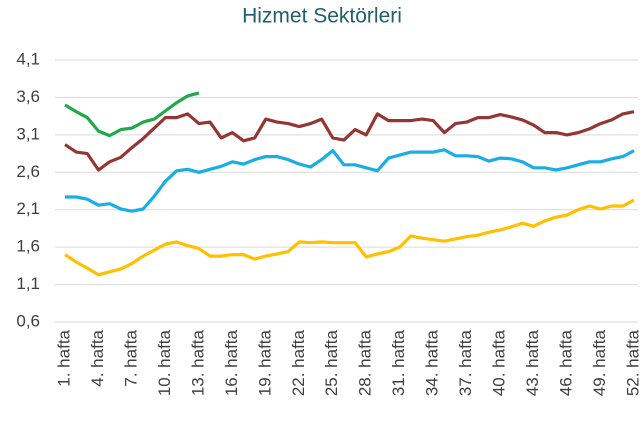  I want to click on x-tick-label: 28. hafta, so click(365, 362).